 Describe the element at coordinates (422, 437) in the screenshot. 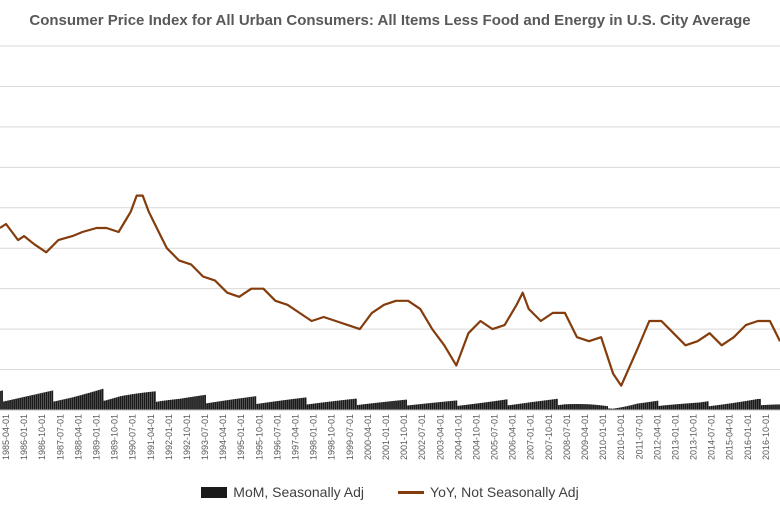

I see `x-tick-label: 2002-07-01` at that location.